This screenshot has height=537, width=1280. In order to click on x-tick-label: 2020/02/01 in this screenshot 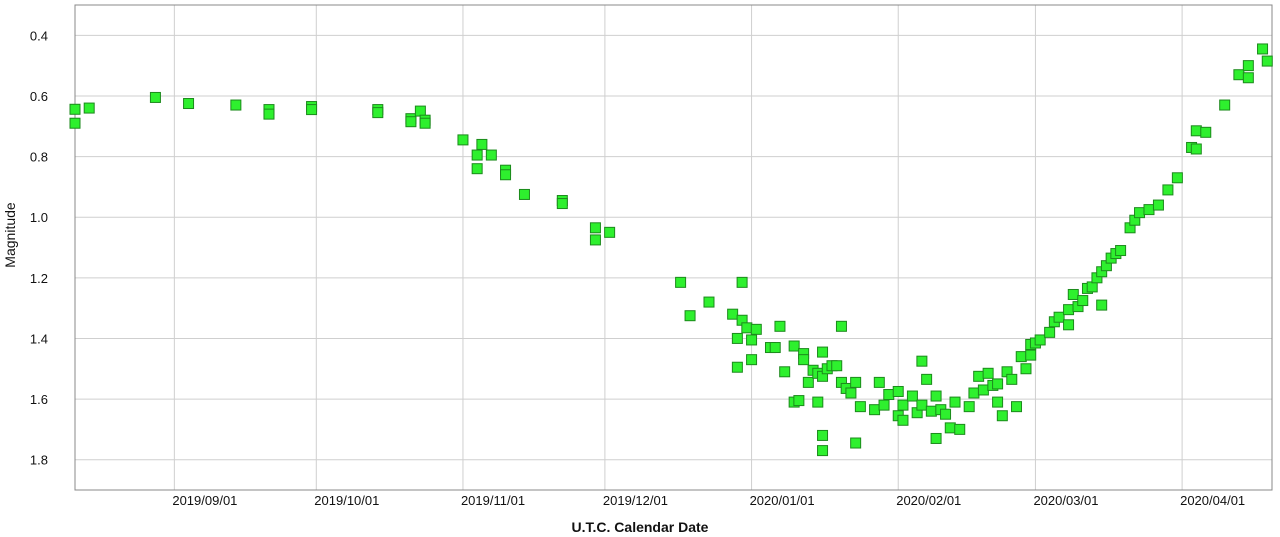, I will do `click(928, 500)`.